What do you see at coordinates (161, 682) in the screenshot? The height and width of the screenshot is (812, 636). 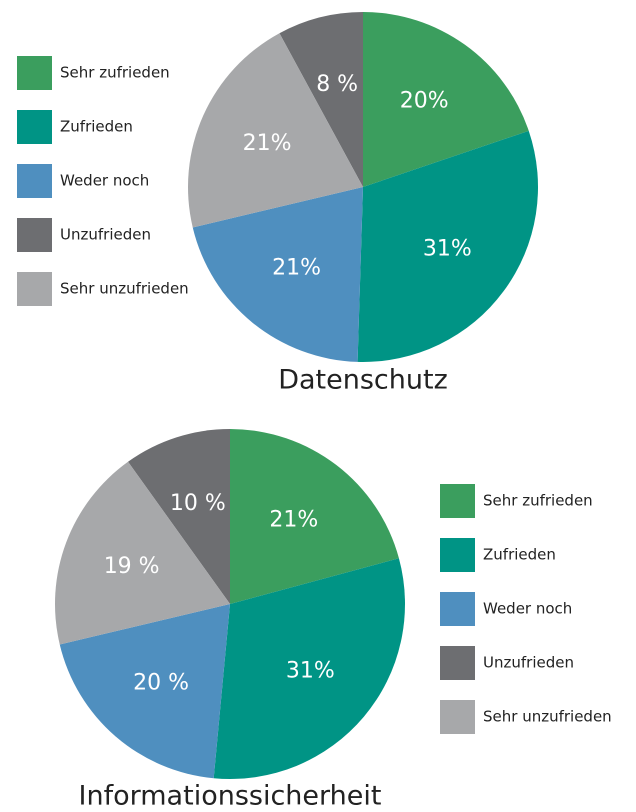 I see `slice-label: 20 %` at bounding box center [161, 682].